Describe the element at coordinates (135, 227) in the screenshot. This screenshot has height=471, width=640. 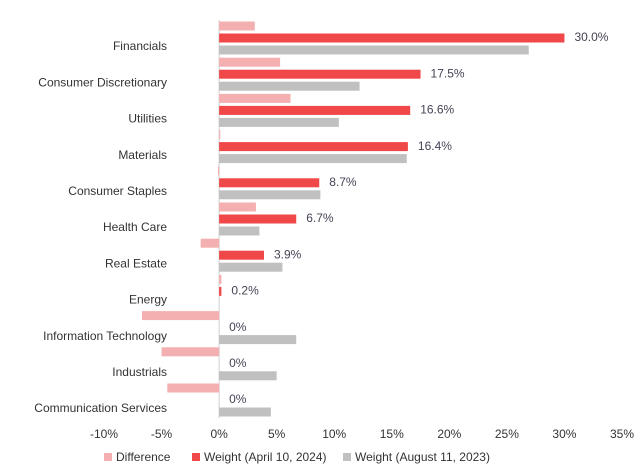
I see `y-tick-label: Health Care` at that location.